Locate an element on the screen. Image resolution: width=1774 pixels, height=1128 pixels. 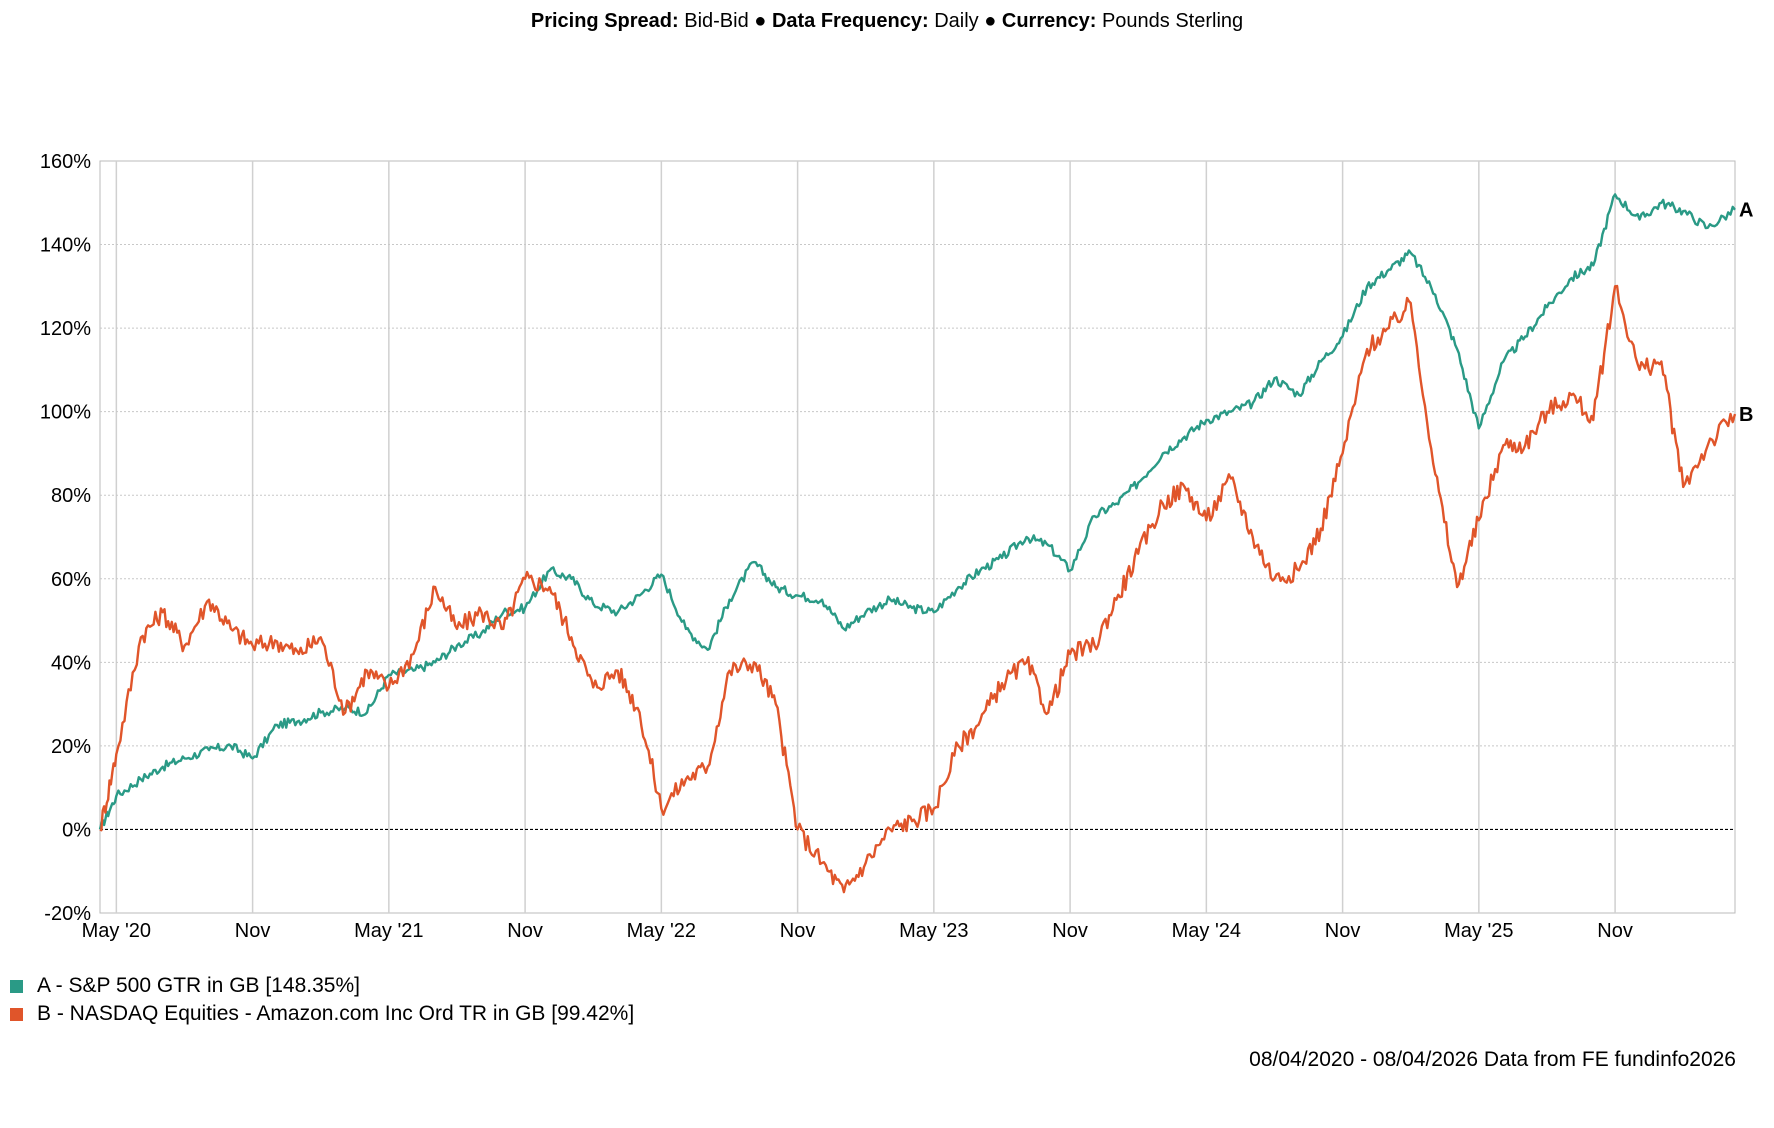
series-end-label-a: A is located at coordinates (1746, 211).